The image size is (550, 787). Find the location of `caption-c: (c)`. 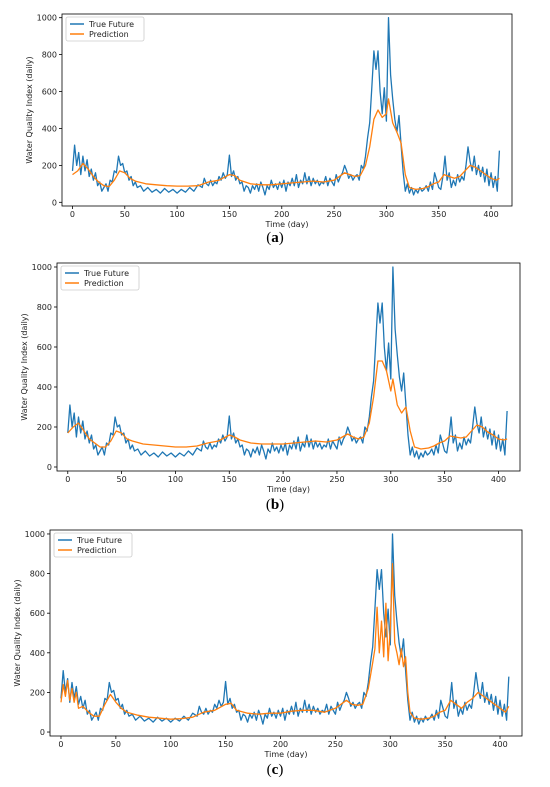

caption-c: (c) is located at coordinates (275, 770).